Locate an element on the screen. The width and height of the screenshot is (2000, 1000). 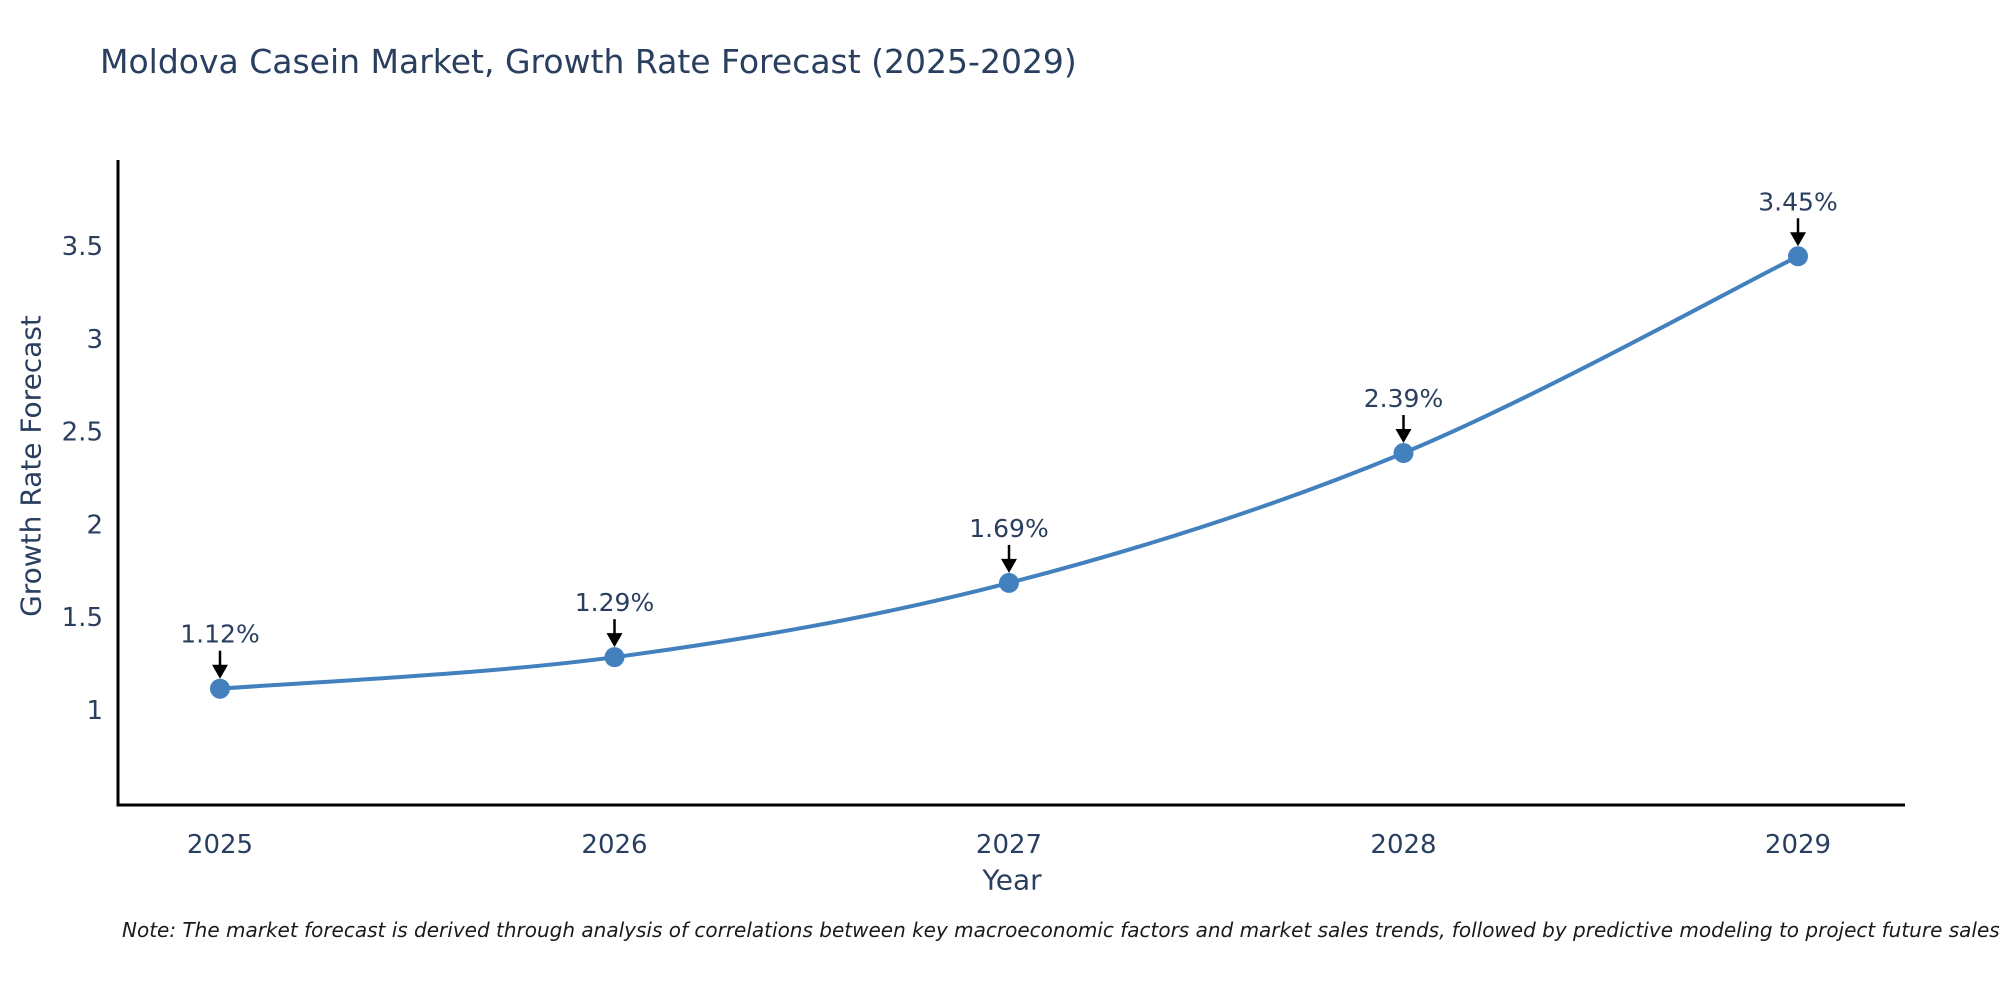
point-value-label: 1.69% is located at coordinates (1008, 528).